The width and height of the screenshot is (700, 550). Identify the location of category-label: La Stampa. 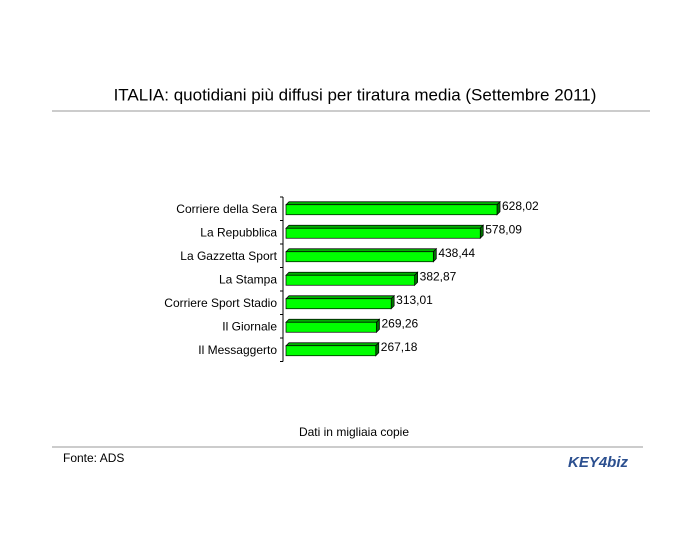
(248, 279).